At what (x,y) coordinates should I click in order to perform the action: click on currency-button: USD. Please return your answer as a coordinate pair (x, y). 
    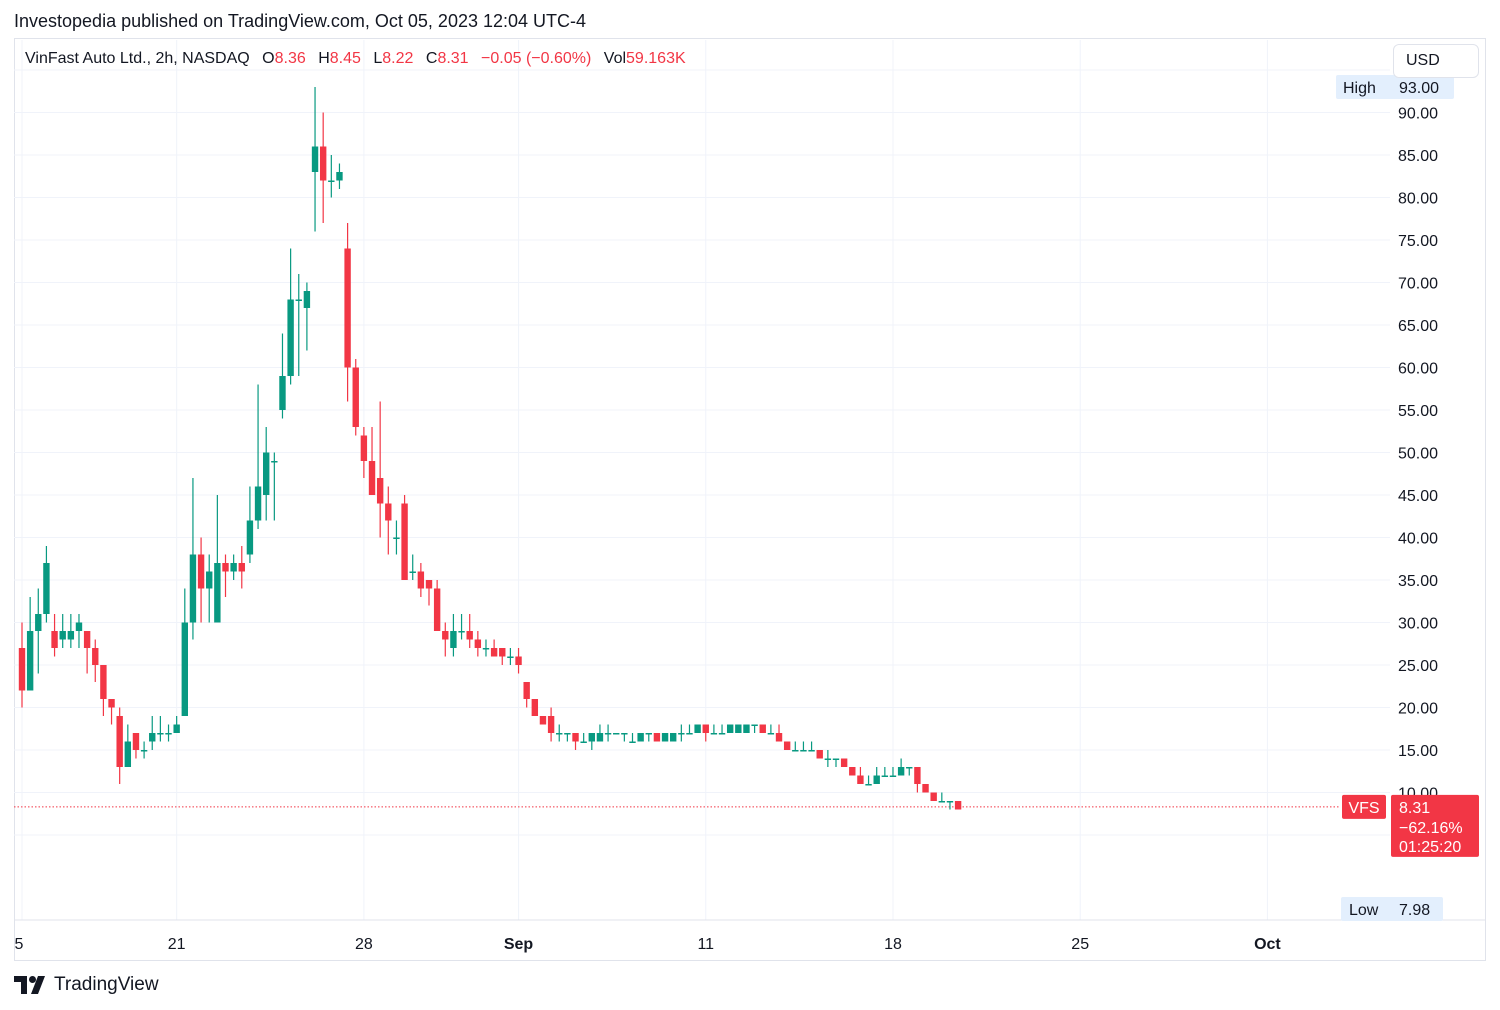
    Looking at the image, I should click on (1436, 61).